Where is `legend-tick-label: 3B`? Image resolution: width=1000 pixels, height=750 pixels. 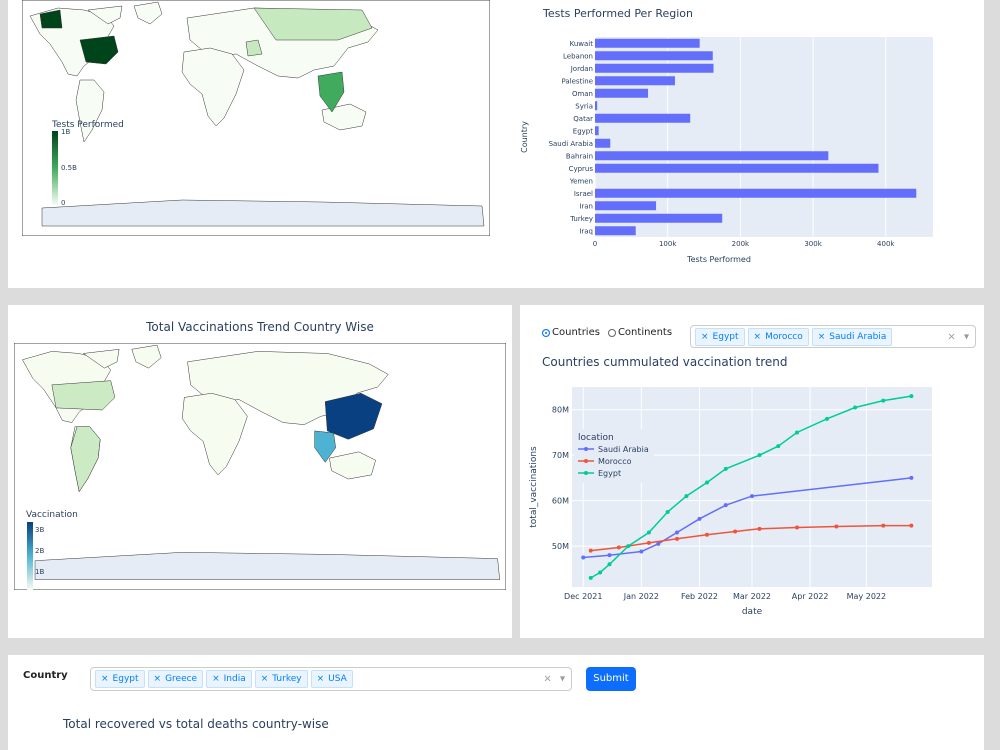
legend-tick-label: 3B is located at coordinates (39, 530).